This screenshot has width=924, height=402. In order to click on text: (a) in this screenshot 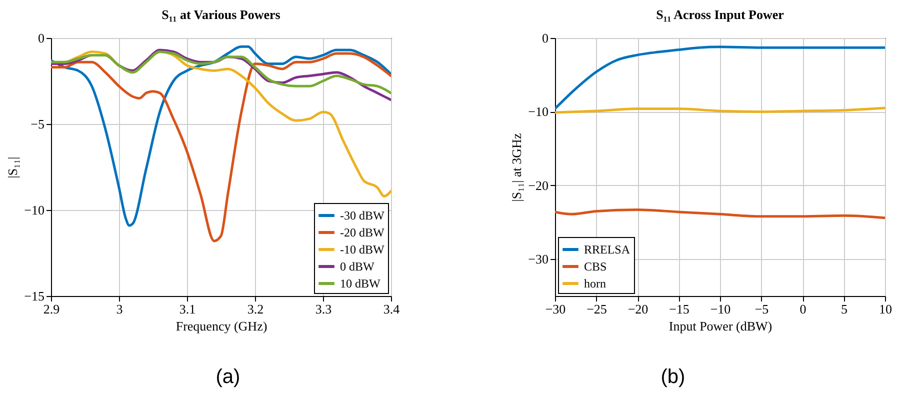, I will do `click(228, 377)`.